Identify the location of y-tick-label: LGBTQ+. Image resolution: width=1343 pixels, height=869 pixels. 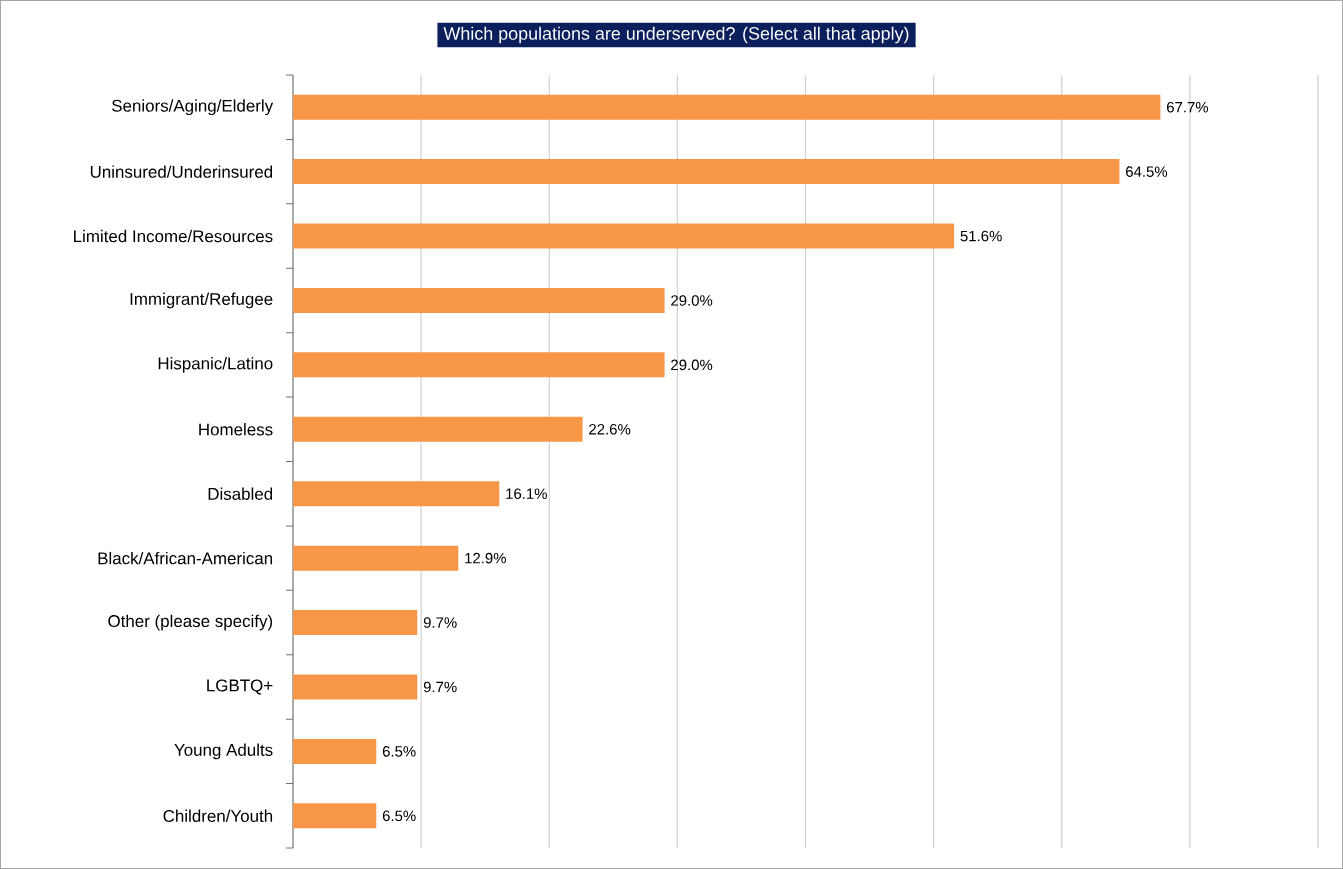
(240, 687).